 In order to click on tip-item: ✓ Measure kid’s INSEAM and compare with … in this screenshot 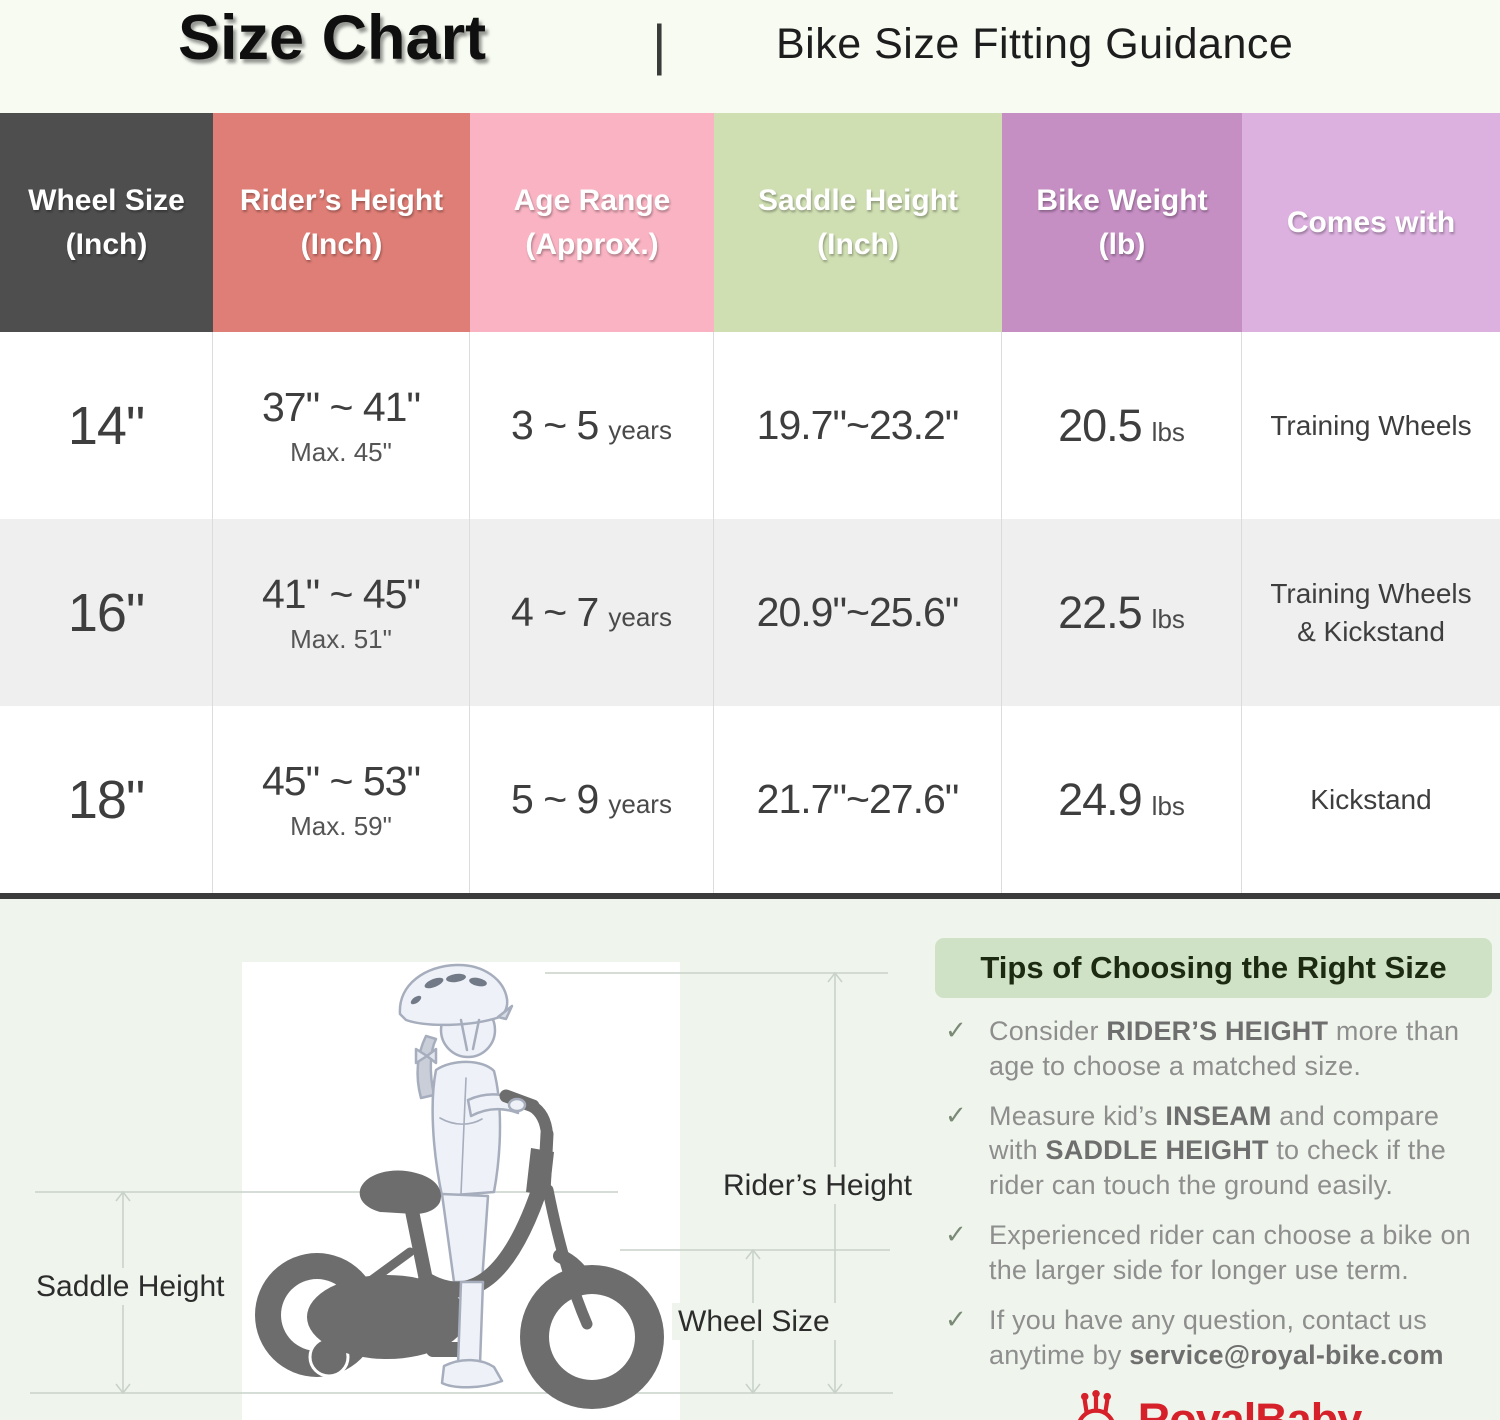, I will do `click(1213, 1151)`.